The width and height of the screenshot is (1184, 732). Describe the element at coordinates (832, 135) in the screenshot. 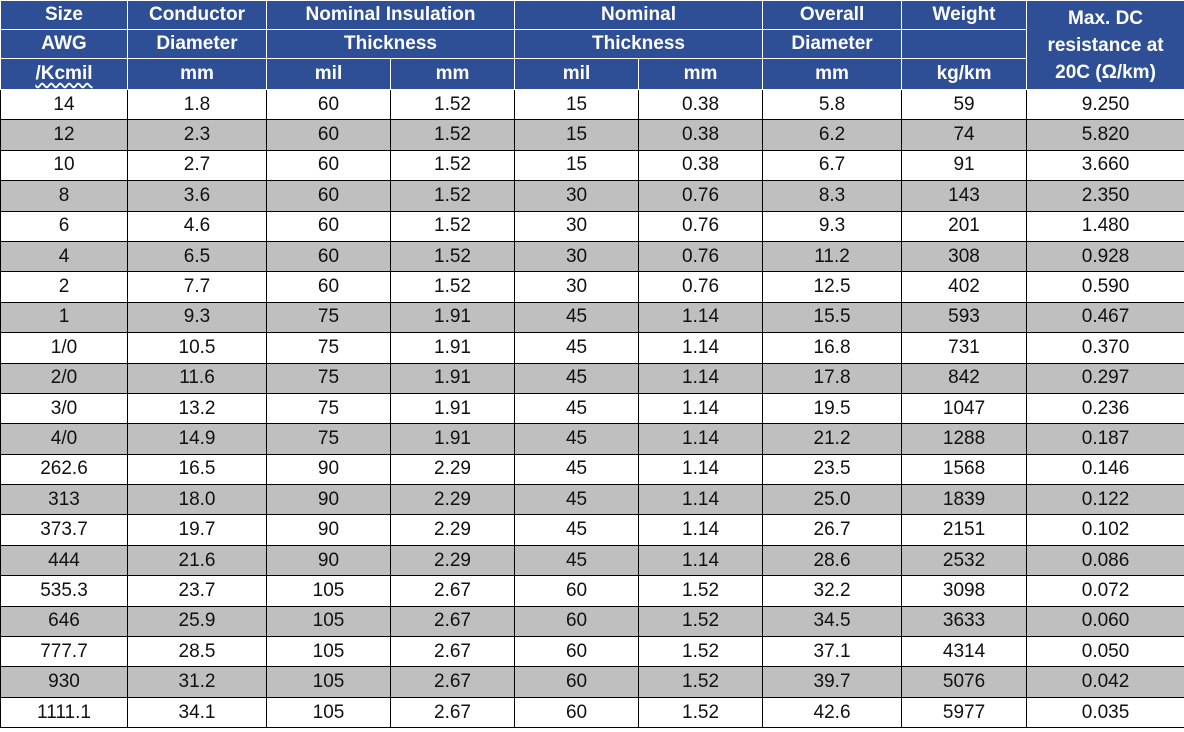

I see `cell-overall-diameter: 6.2` at that location.